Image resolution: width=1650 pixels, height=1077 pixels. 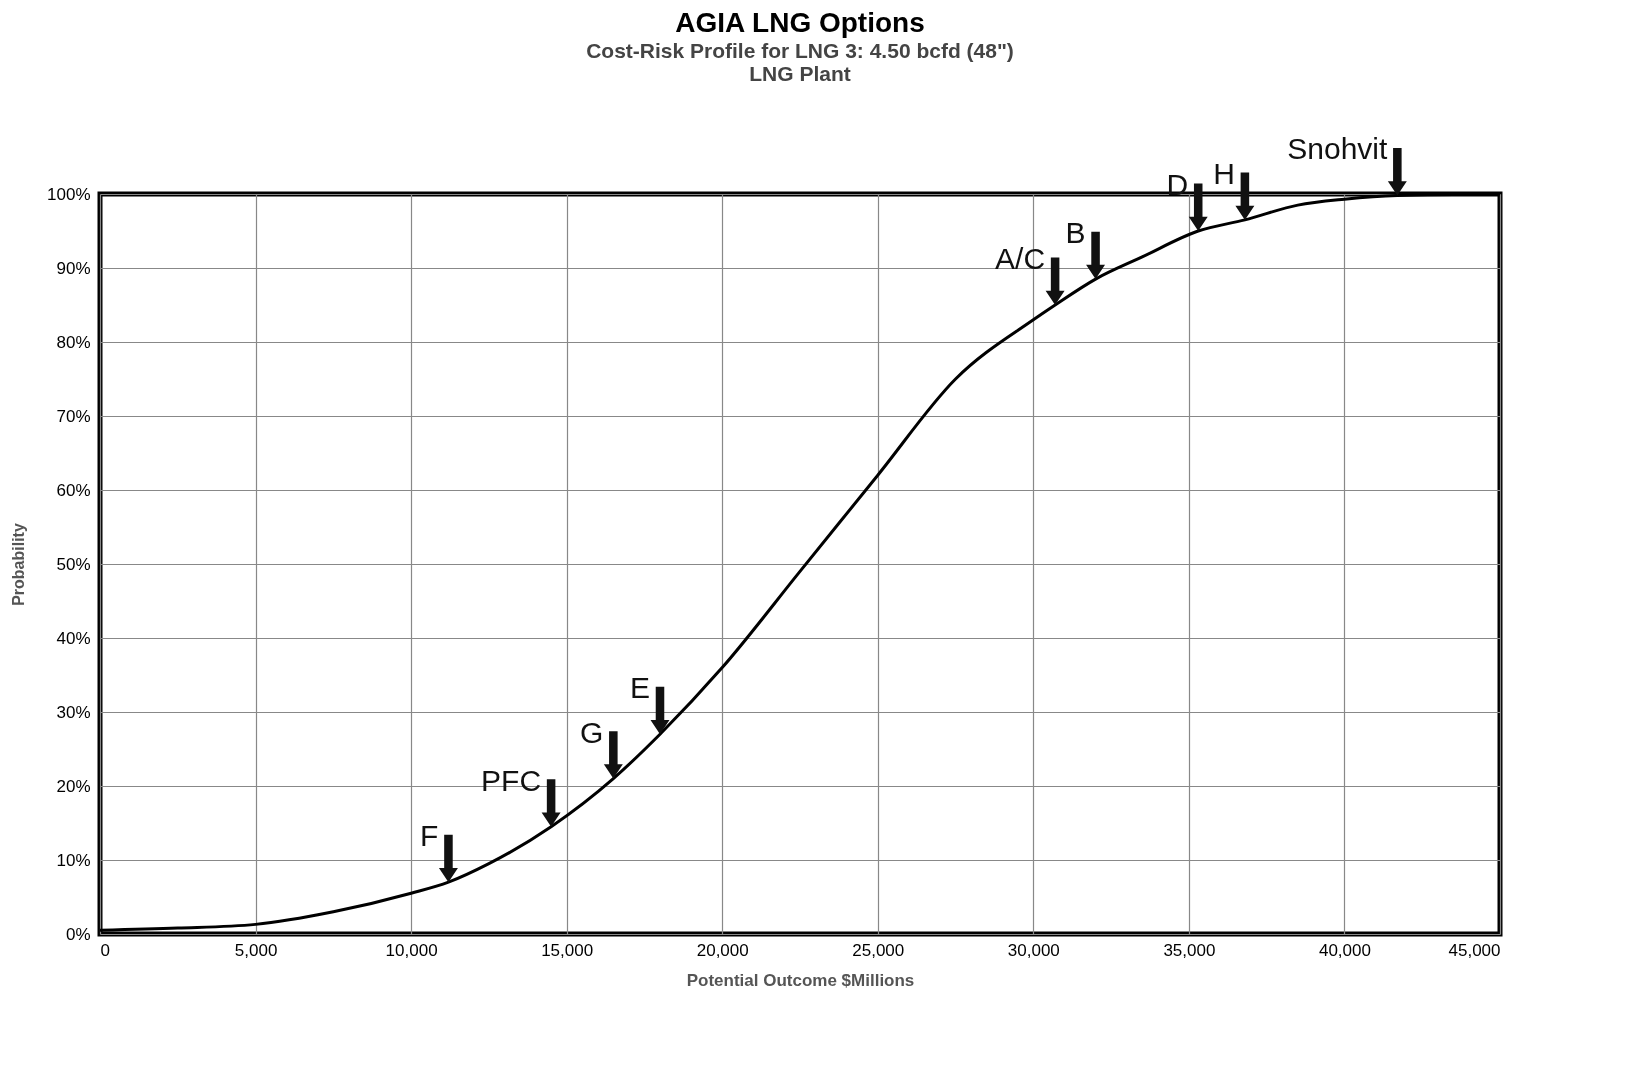 What do you see at coordinates (511, 780) in the screenshot?
I see `annotation: PFC` at bounding box center [511, 780].